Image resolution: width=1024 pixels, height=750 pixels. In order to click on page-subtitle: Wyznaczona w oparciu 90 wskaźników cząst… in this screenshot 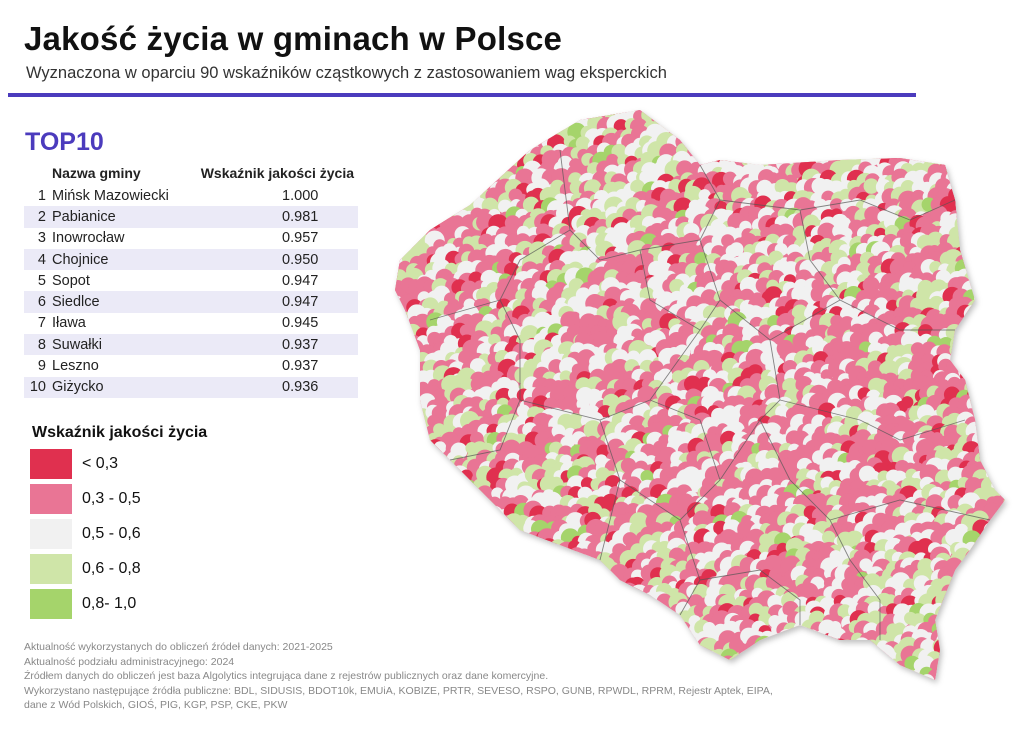, I will do `click(346, 73)`.